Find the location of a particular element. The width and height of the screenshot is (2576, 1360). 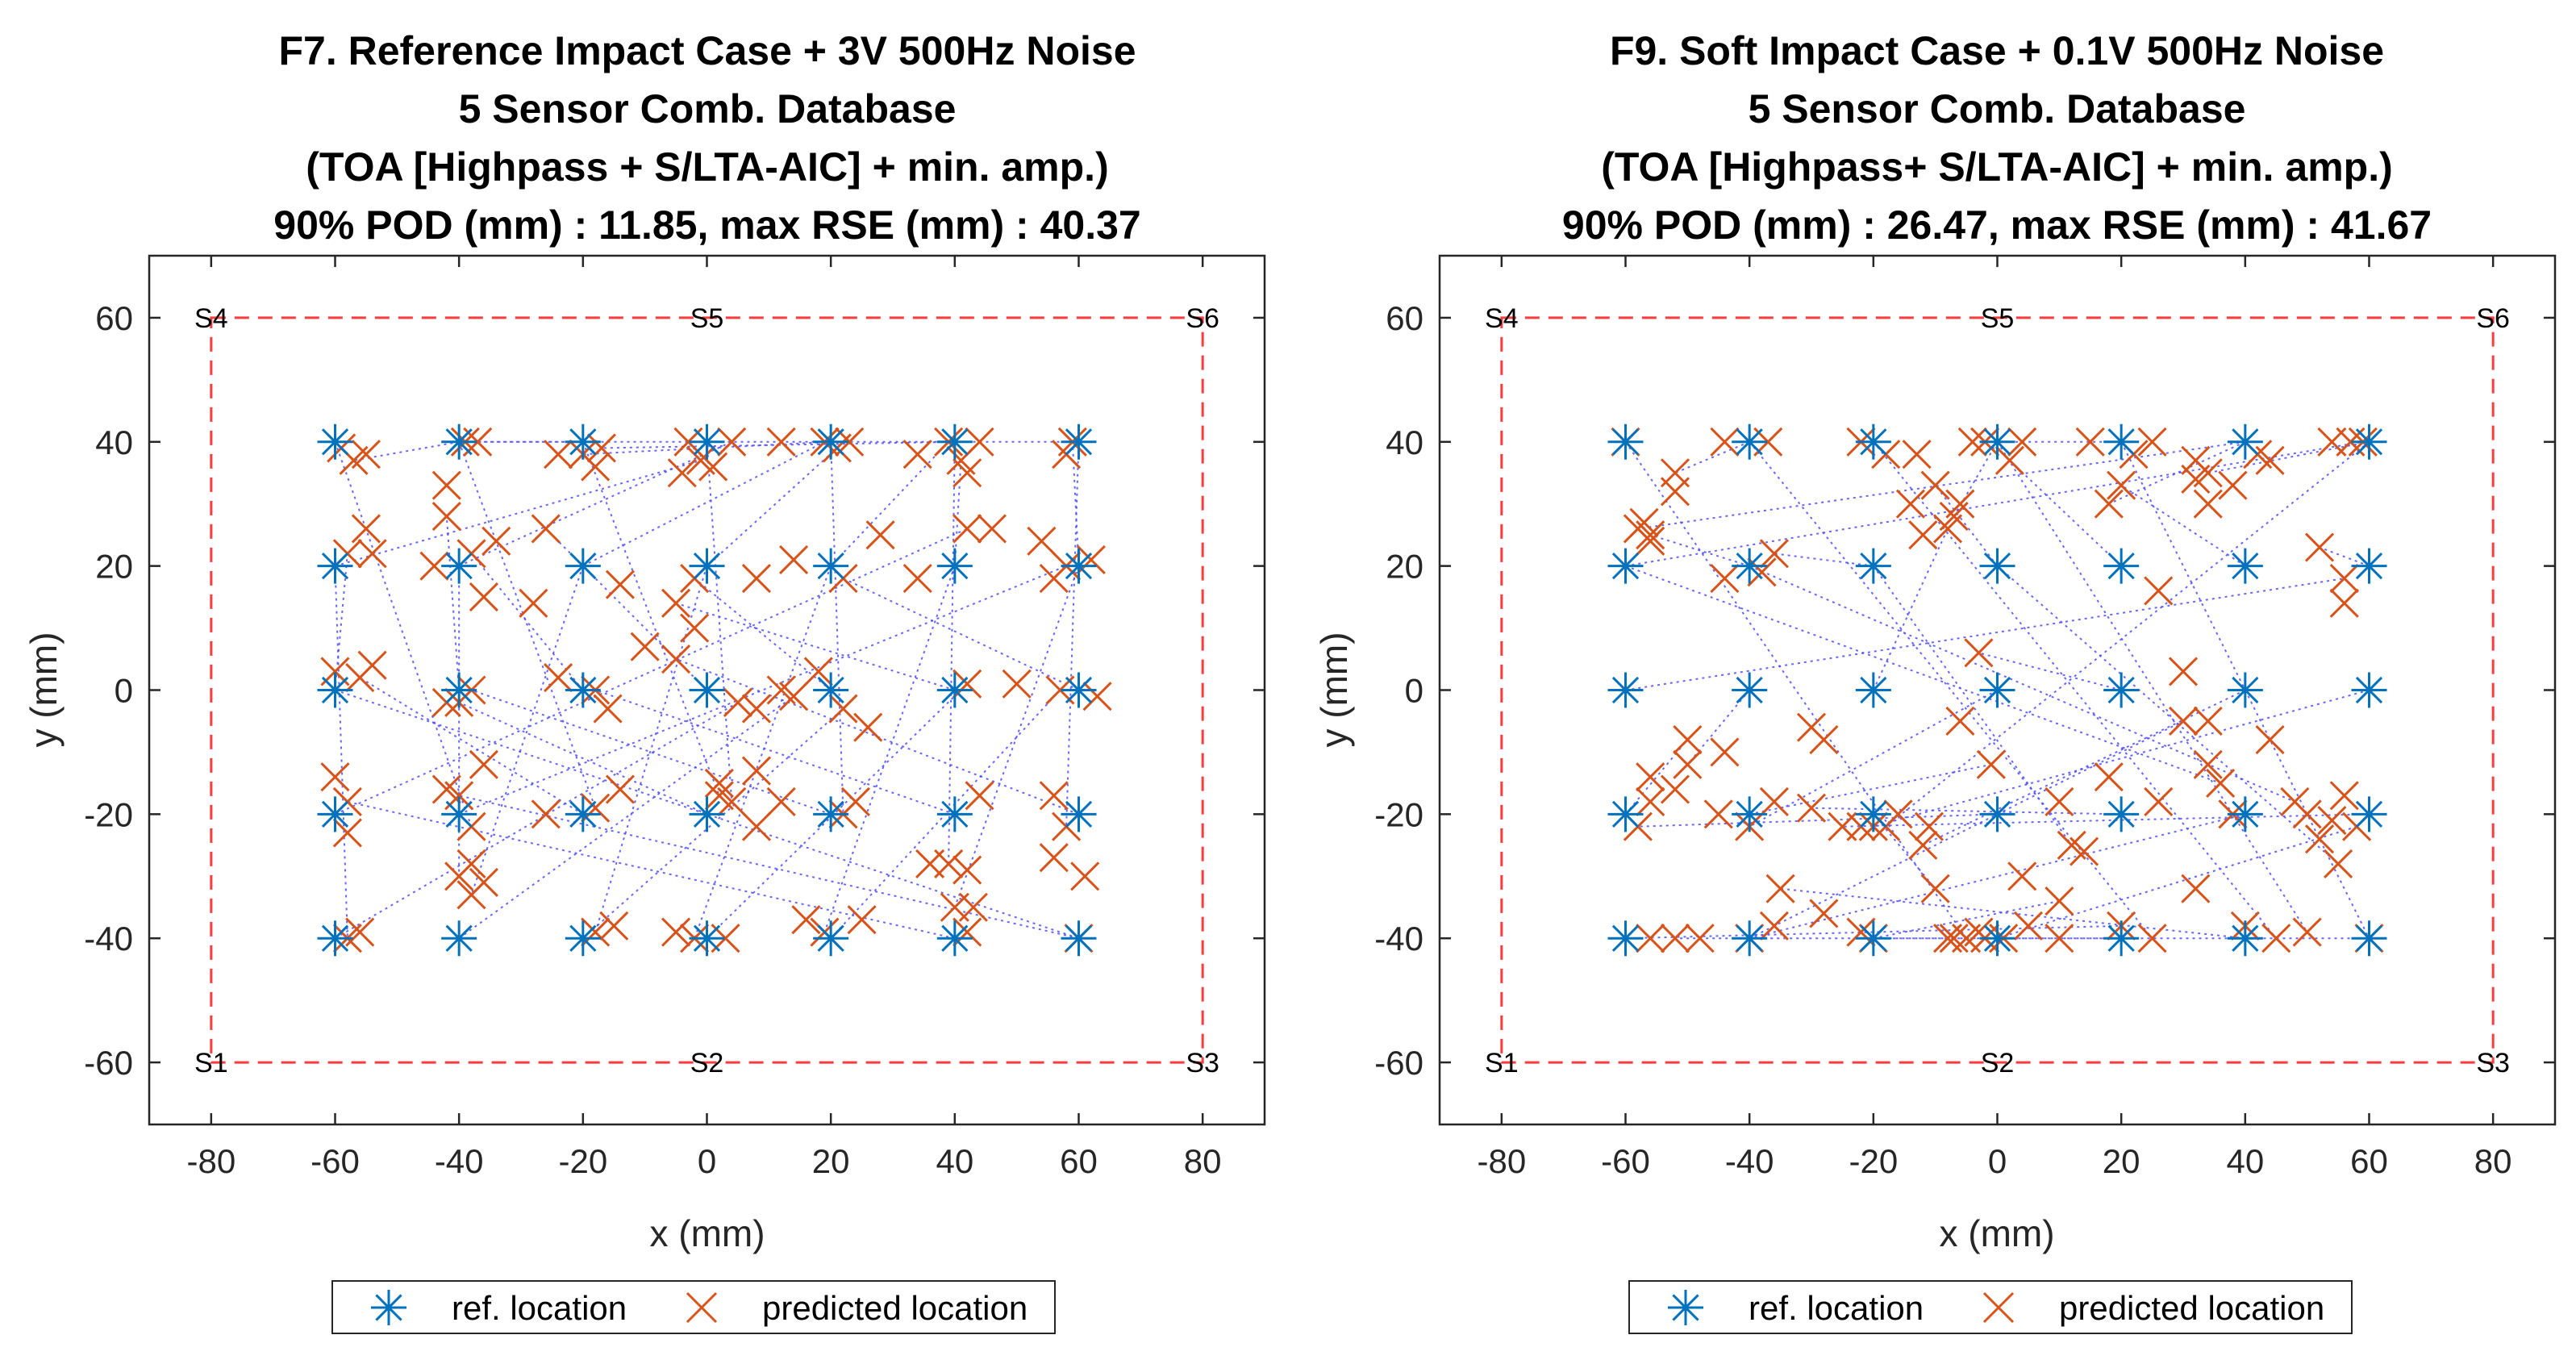

sensor-label-s1: S1 is located at coordinates (1502, 1063).